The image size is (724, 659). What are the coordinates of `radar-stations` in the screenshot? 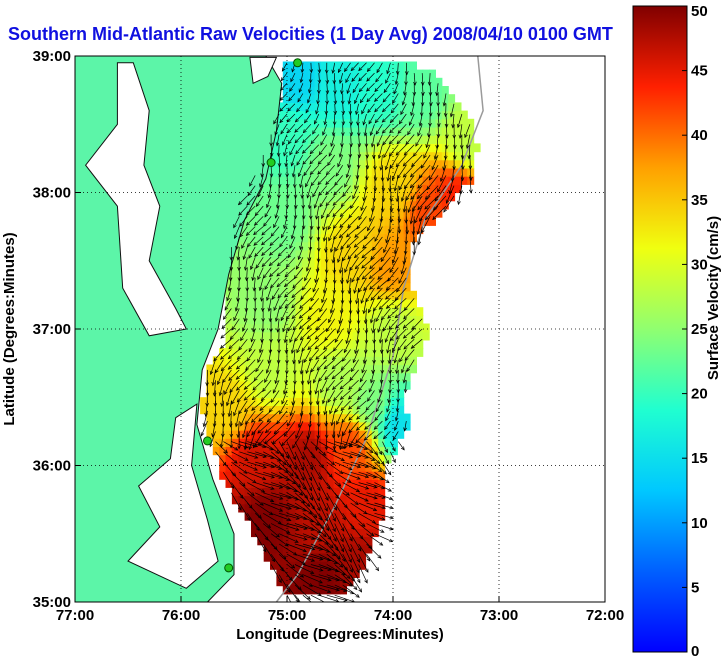 It's located at (253, 315).